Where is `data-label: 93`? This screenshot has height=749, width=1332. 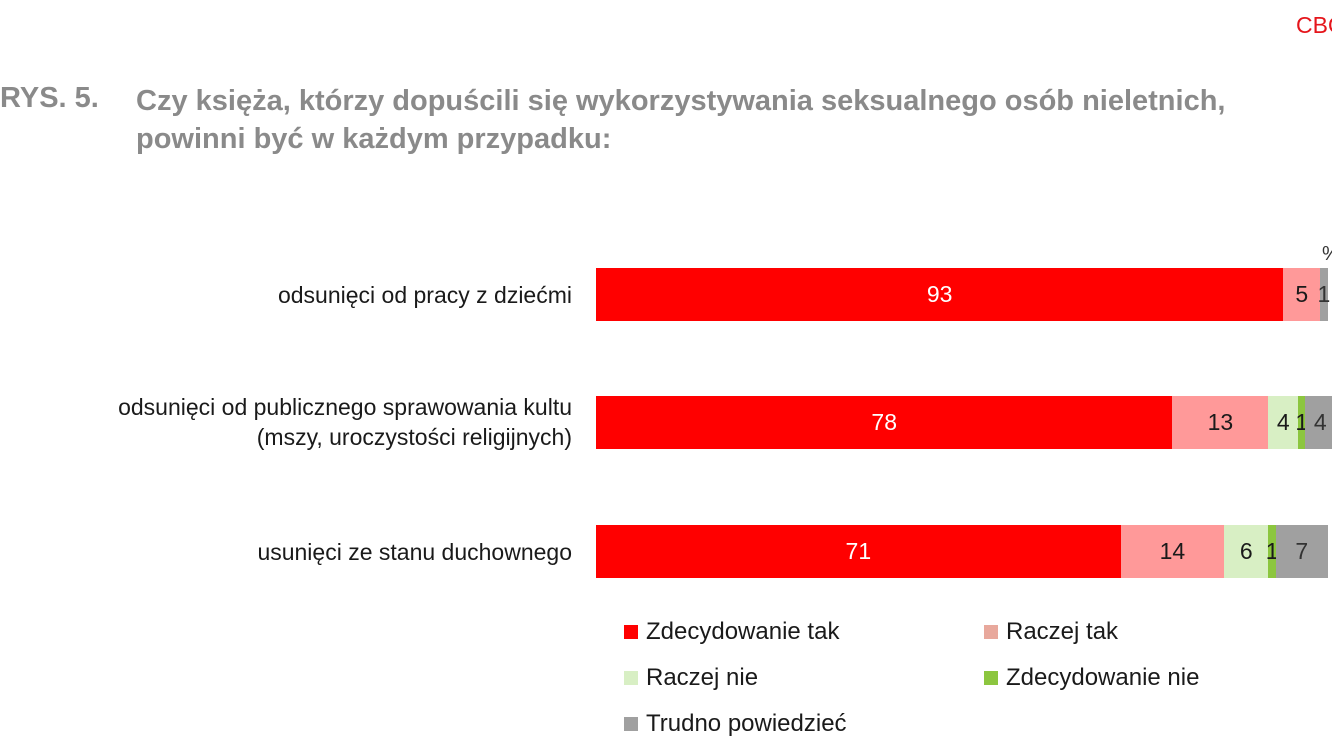
data-label: 93 is located at coordinates (939, 294).